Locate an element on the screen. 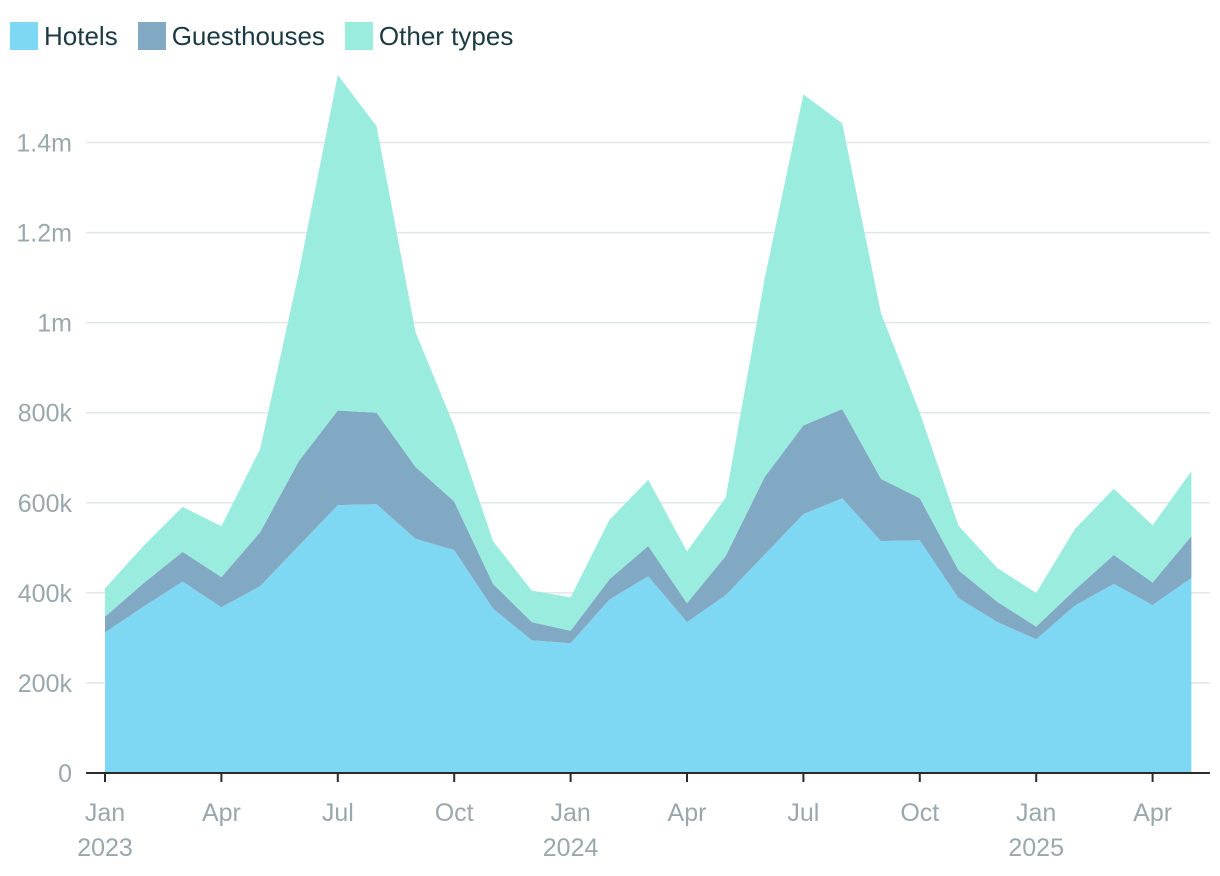  x-tick-year-2024: 2024 is located at coordinates (571, 848).